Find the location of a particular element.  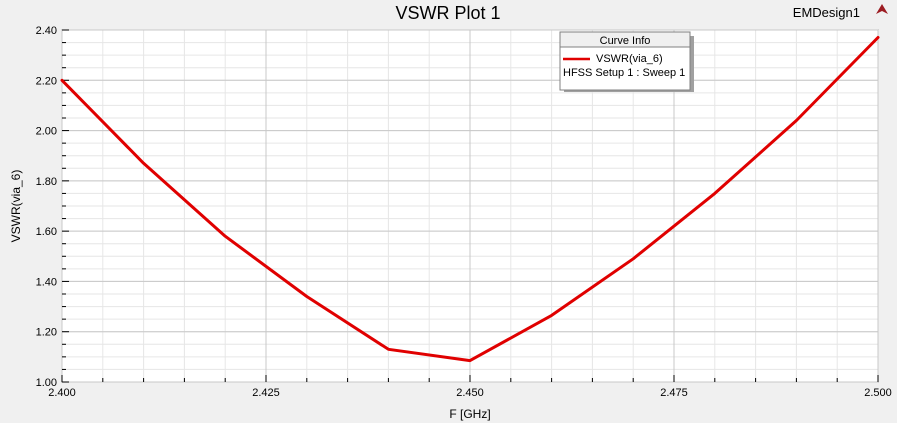

legend-entry-detail: HFSS Setup 1 : Sweep 1 is located at coordinates (624, 73).